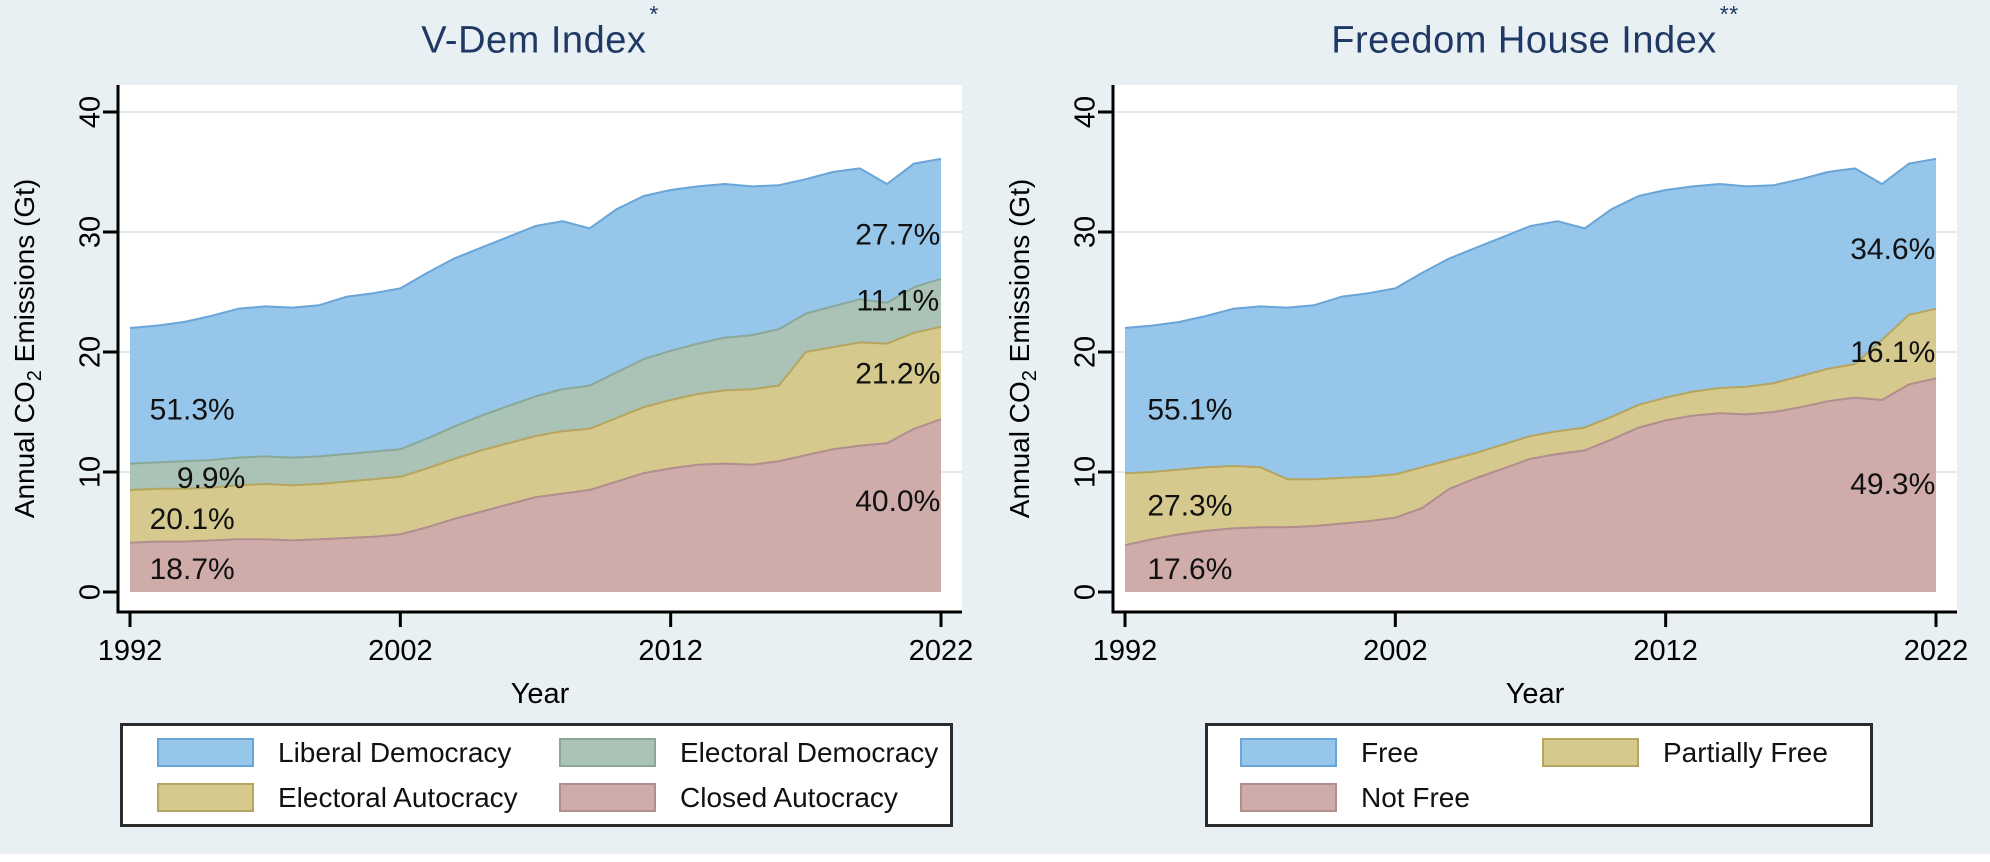 This screenshot has width=1990, height=862. What do you see at coordinates (1524, 40) in the screenshot?
I see `freedom-house-title-text: Freedom House Index` at bounding box center [1524, 40].